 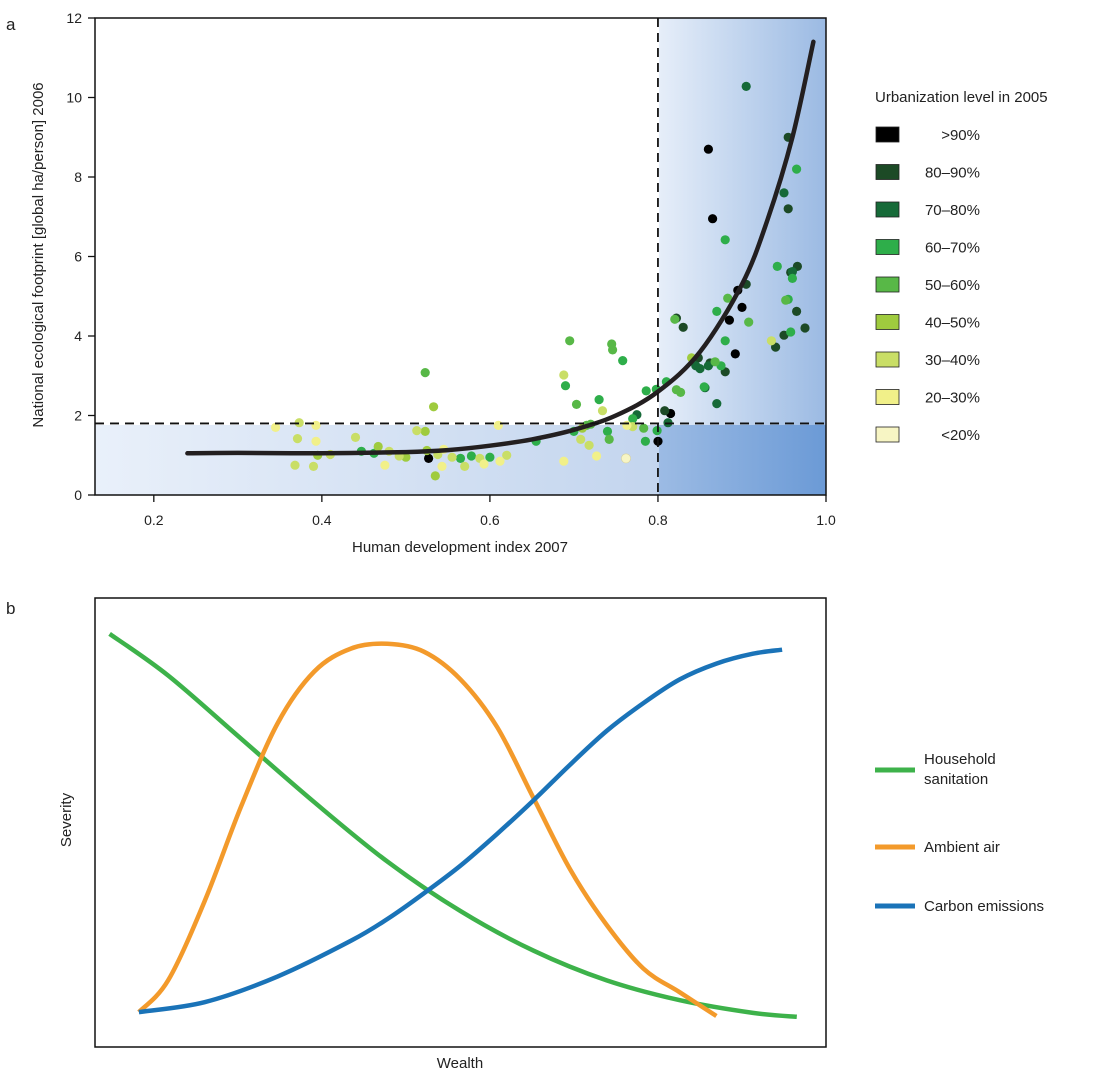 What do you see at coordinates (490, 520) in the screenshot?
I see `x-tick-label: 0.6` at bounding box center [490, 520].